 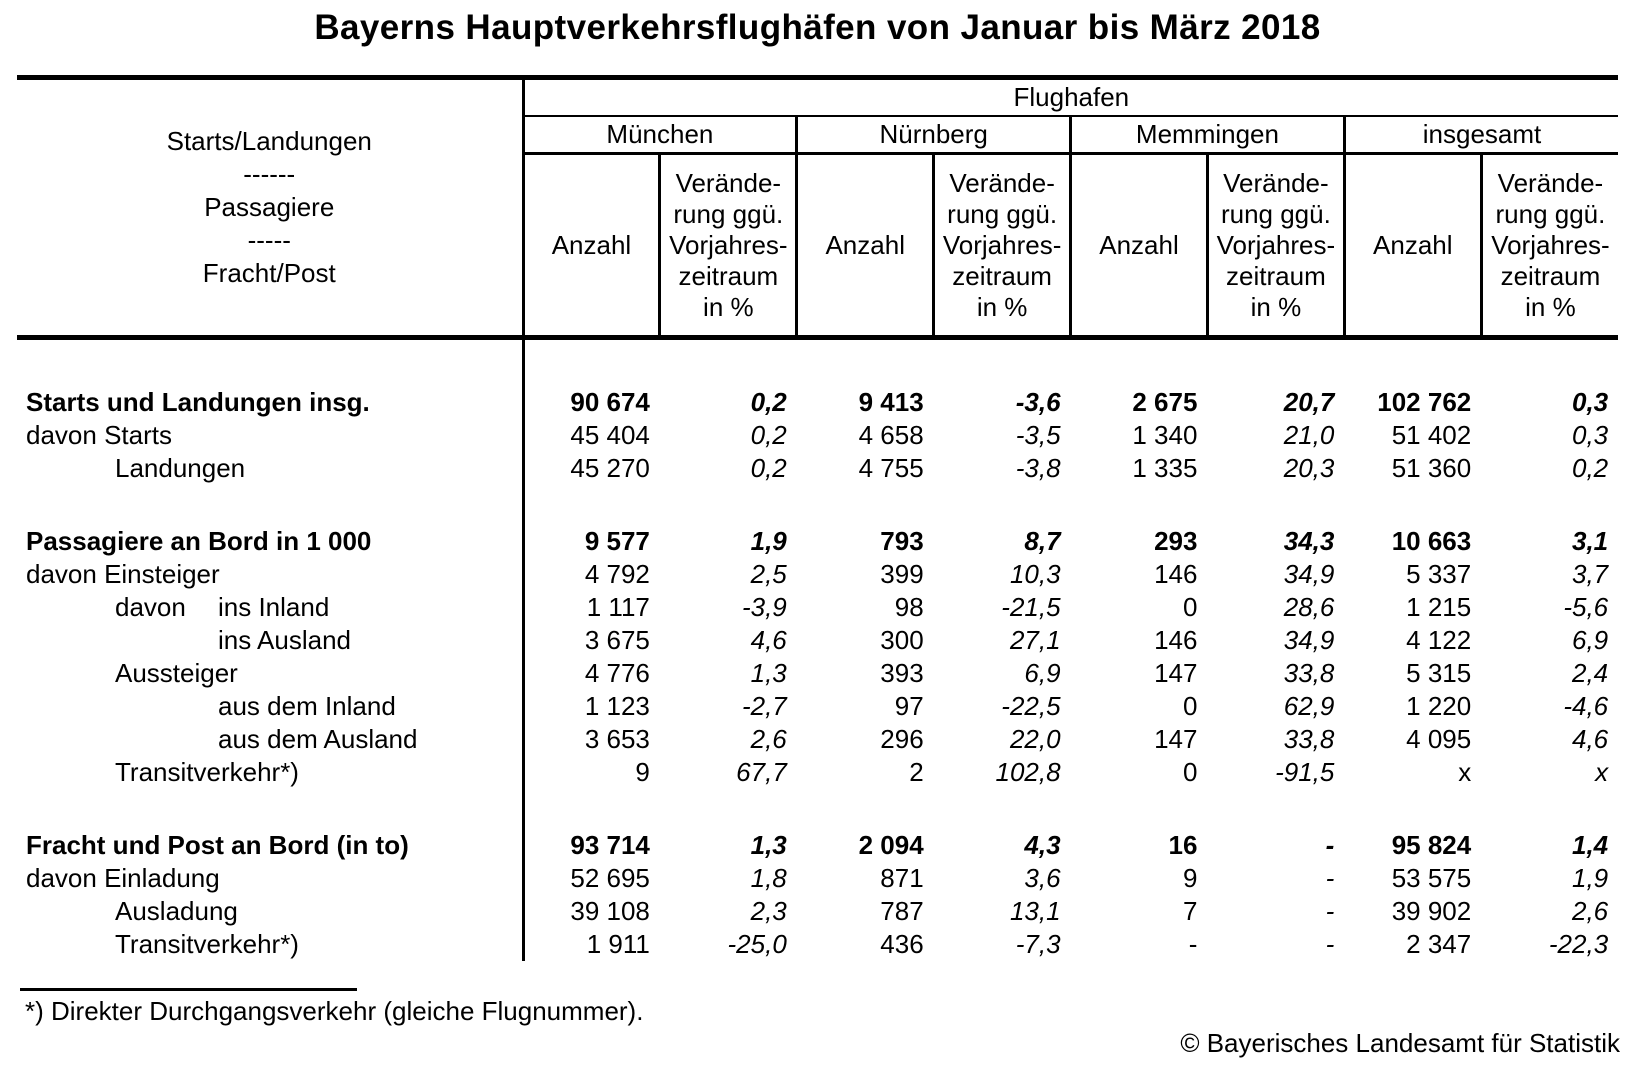 I want to click on anzahl-cell: 5 337, so click(x=1439, y=574).